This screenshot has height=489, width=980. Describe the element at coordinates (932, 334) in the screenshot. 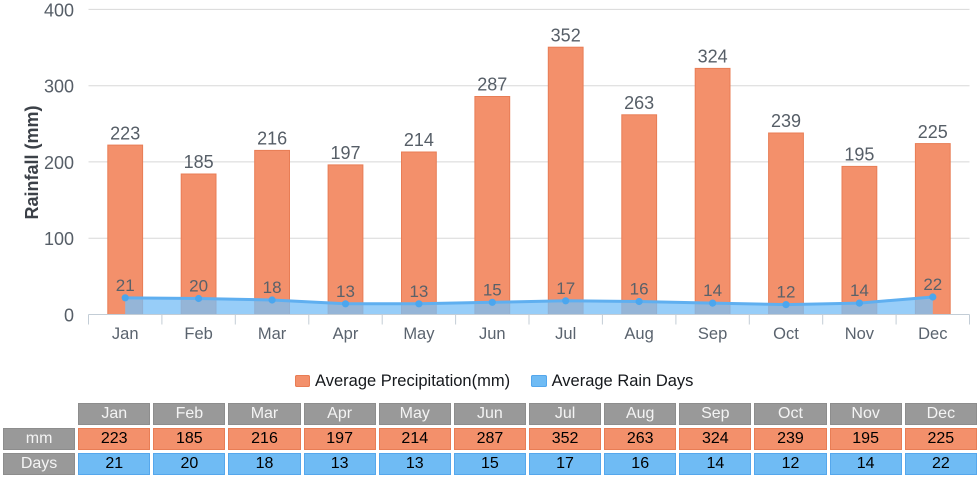

I see `svg-text: Dec` at that location.